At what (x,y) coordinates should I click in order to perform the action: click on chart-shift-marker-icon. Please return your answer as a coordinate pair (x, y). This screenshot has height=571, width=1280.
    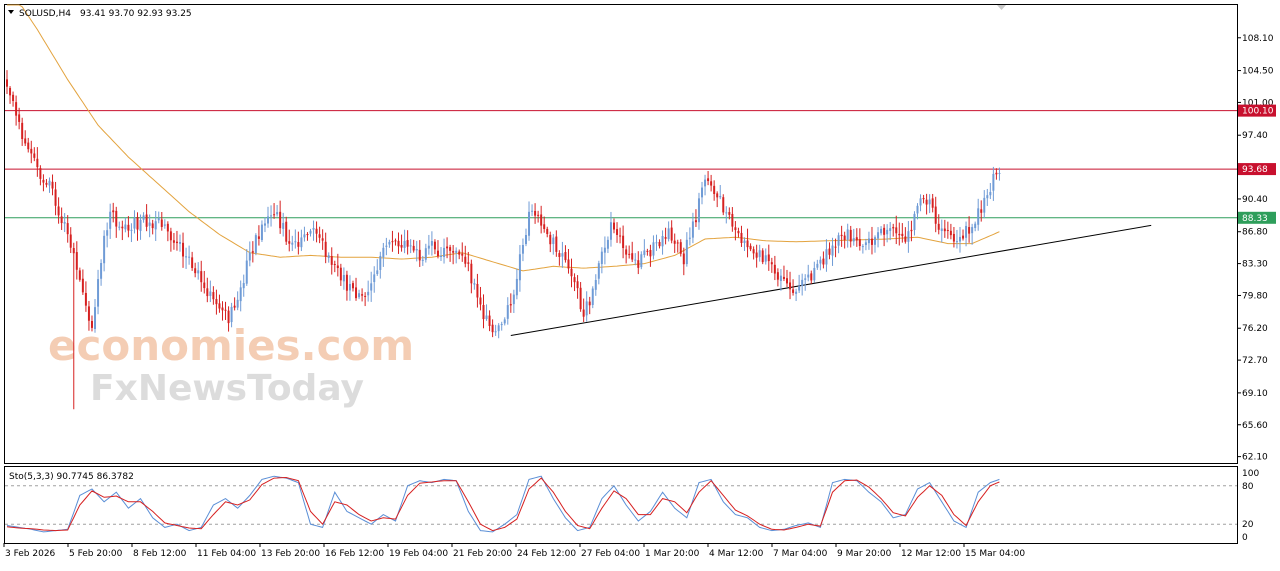
    Looking at the image, I should click on (1001, 7).